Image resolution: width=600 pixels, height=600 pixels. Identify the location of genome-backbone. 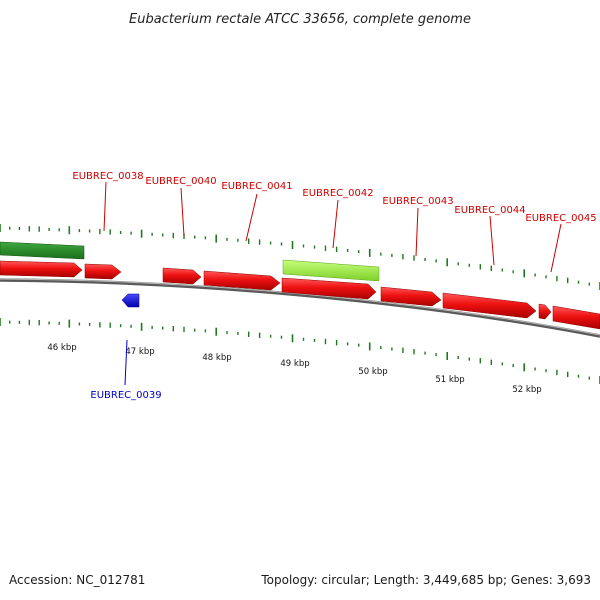
(300, 308).